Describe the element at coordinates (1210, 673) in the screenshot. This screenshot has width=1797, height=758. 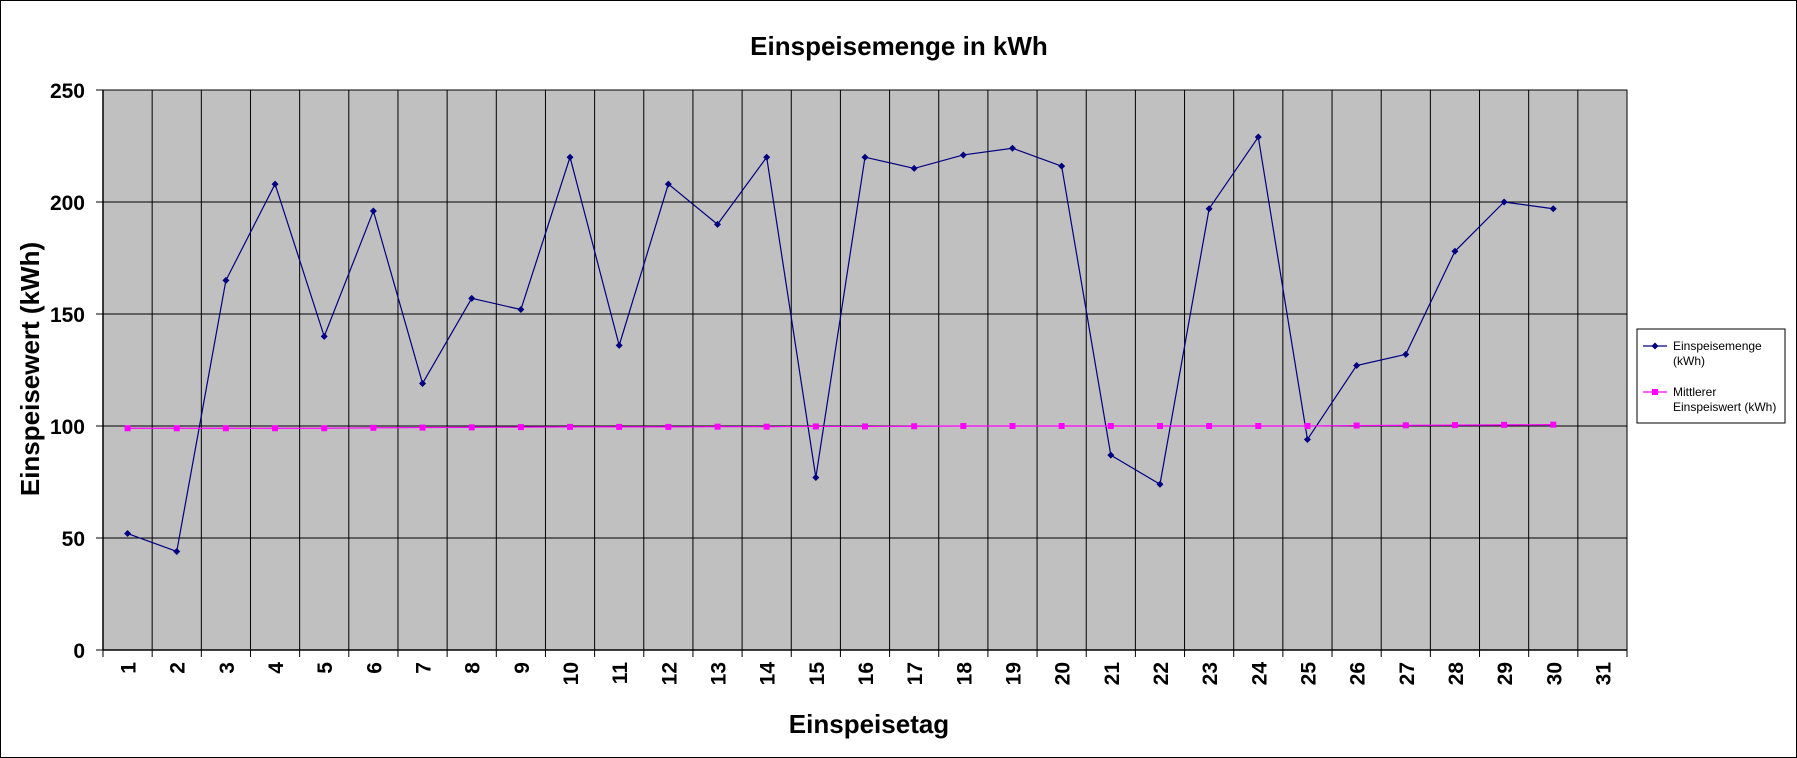
I see `x-tick-label: 23` at that location.